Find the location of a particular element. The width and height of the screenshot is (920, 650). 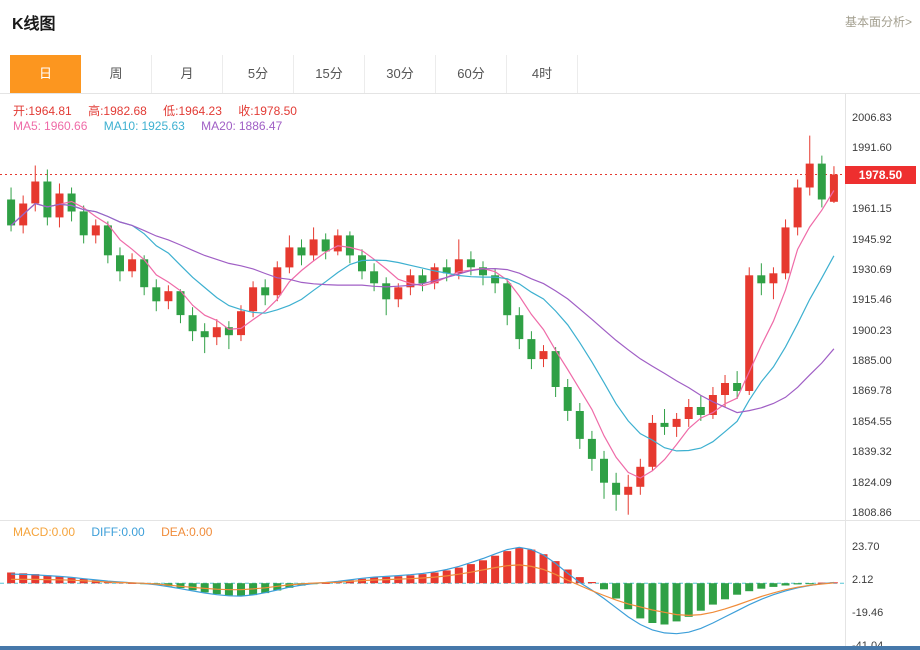

tab-week: 周 is located at coordinates (116, 74).